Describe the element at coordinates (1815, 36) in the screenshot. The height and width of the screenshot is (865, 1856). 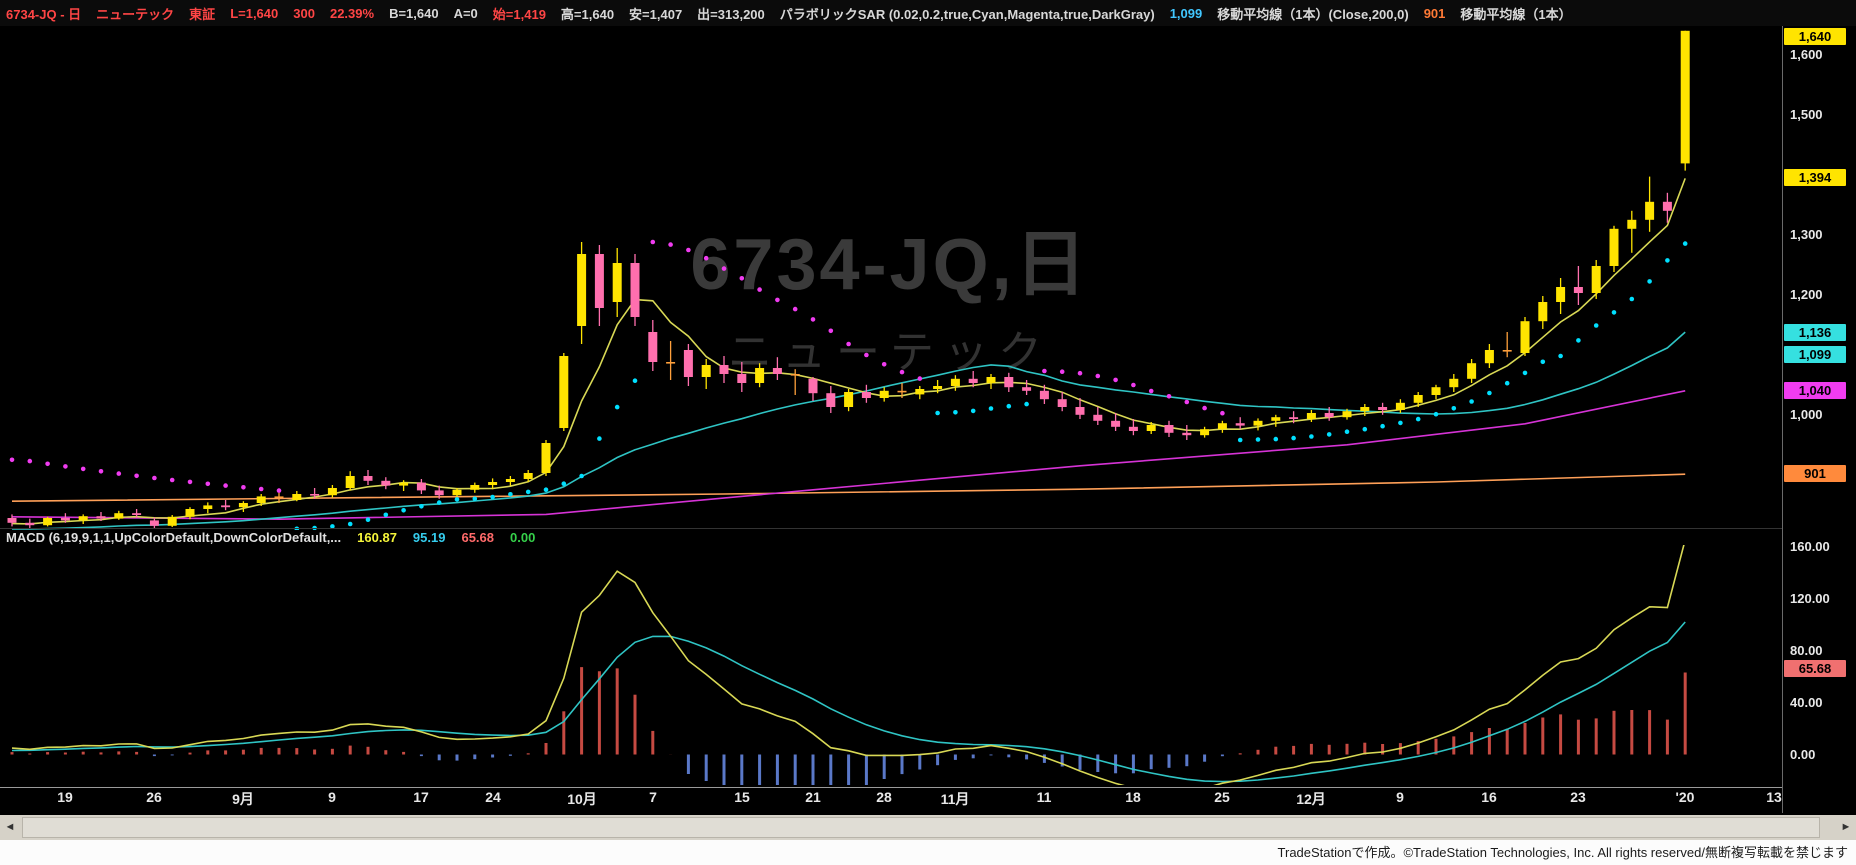
I see `axis-badge: 1,640` at that location.